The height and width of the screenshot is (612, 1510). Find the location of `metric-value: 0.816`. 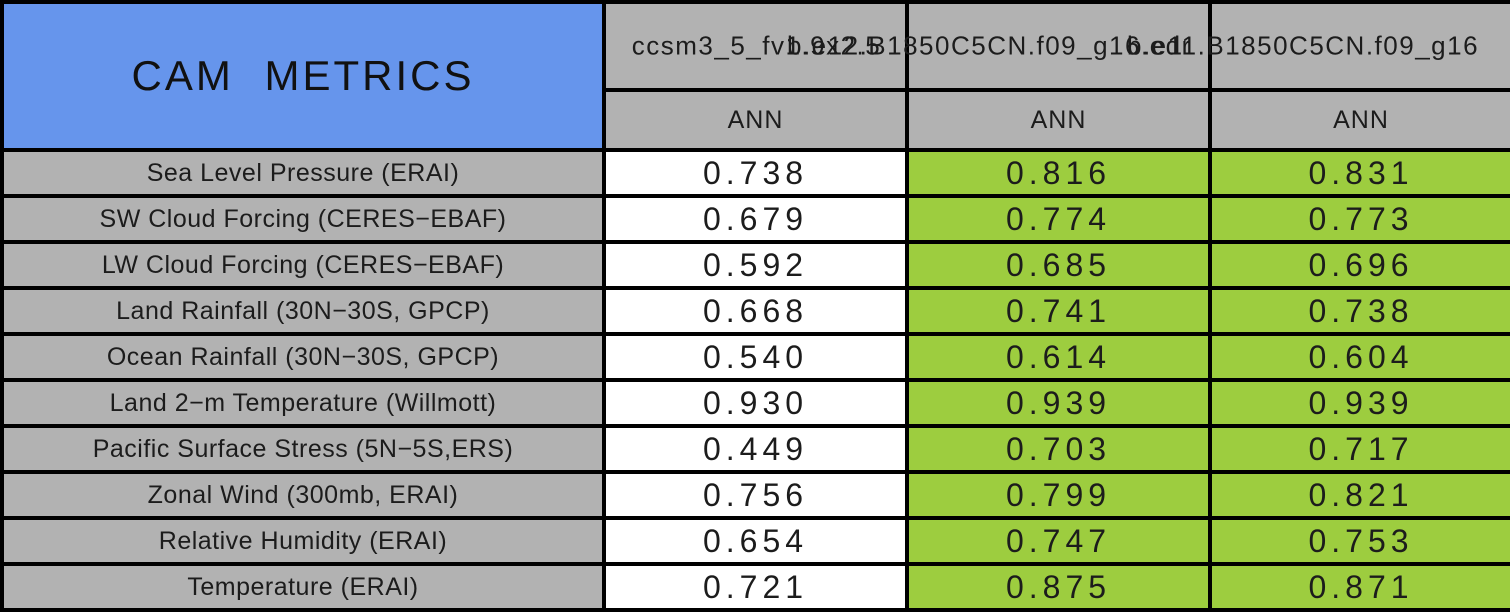

metric-value: 0.816 is located at coordinates (1058, 173).